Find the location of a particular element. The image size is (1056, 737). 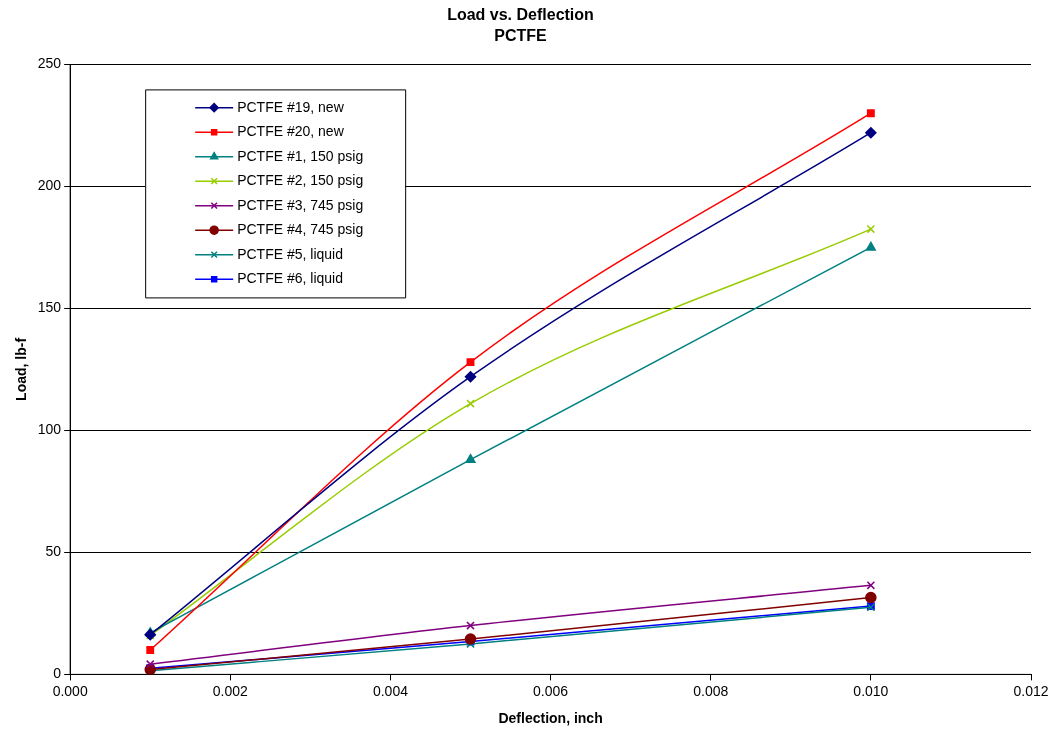

legend-label: PCTFE #6, liquid is located at coordinates (290, 278).